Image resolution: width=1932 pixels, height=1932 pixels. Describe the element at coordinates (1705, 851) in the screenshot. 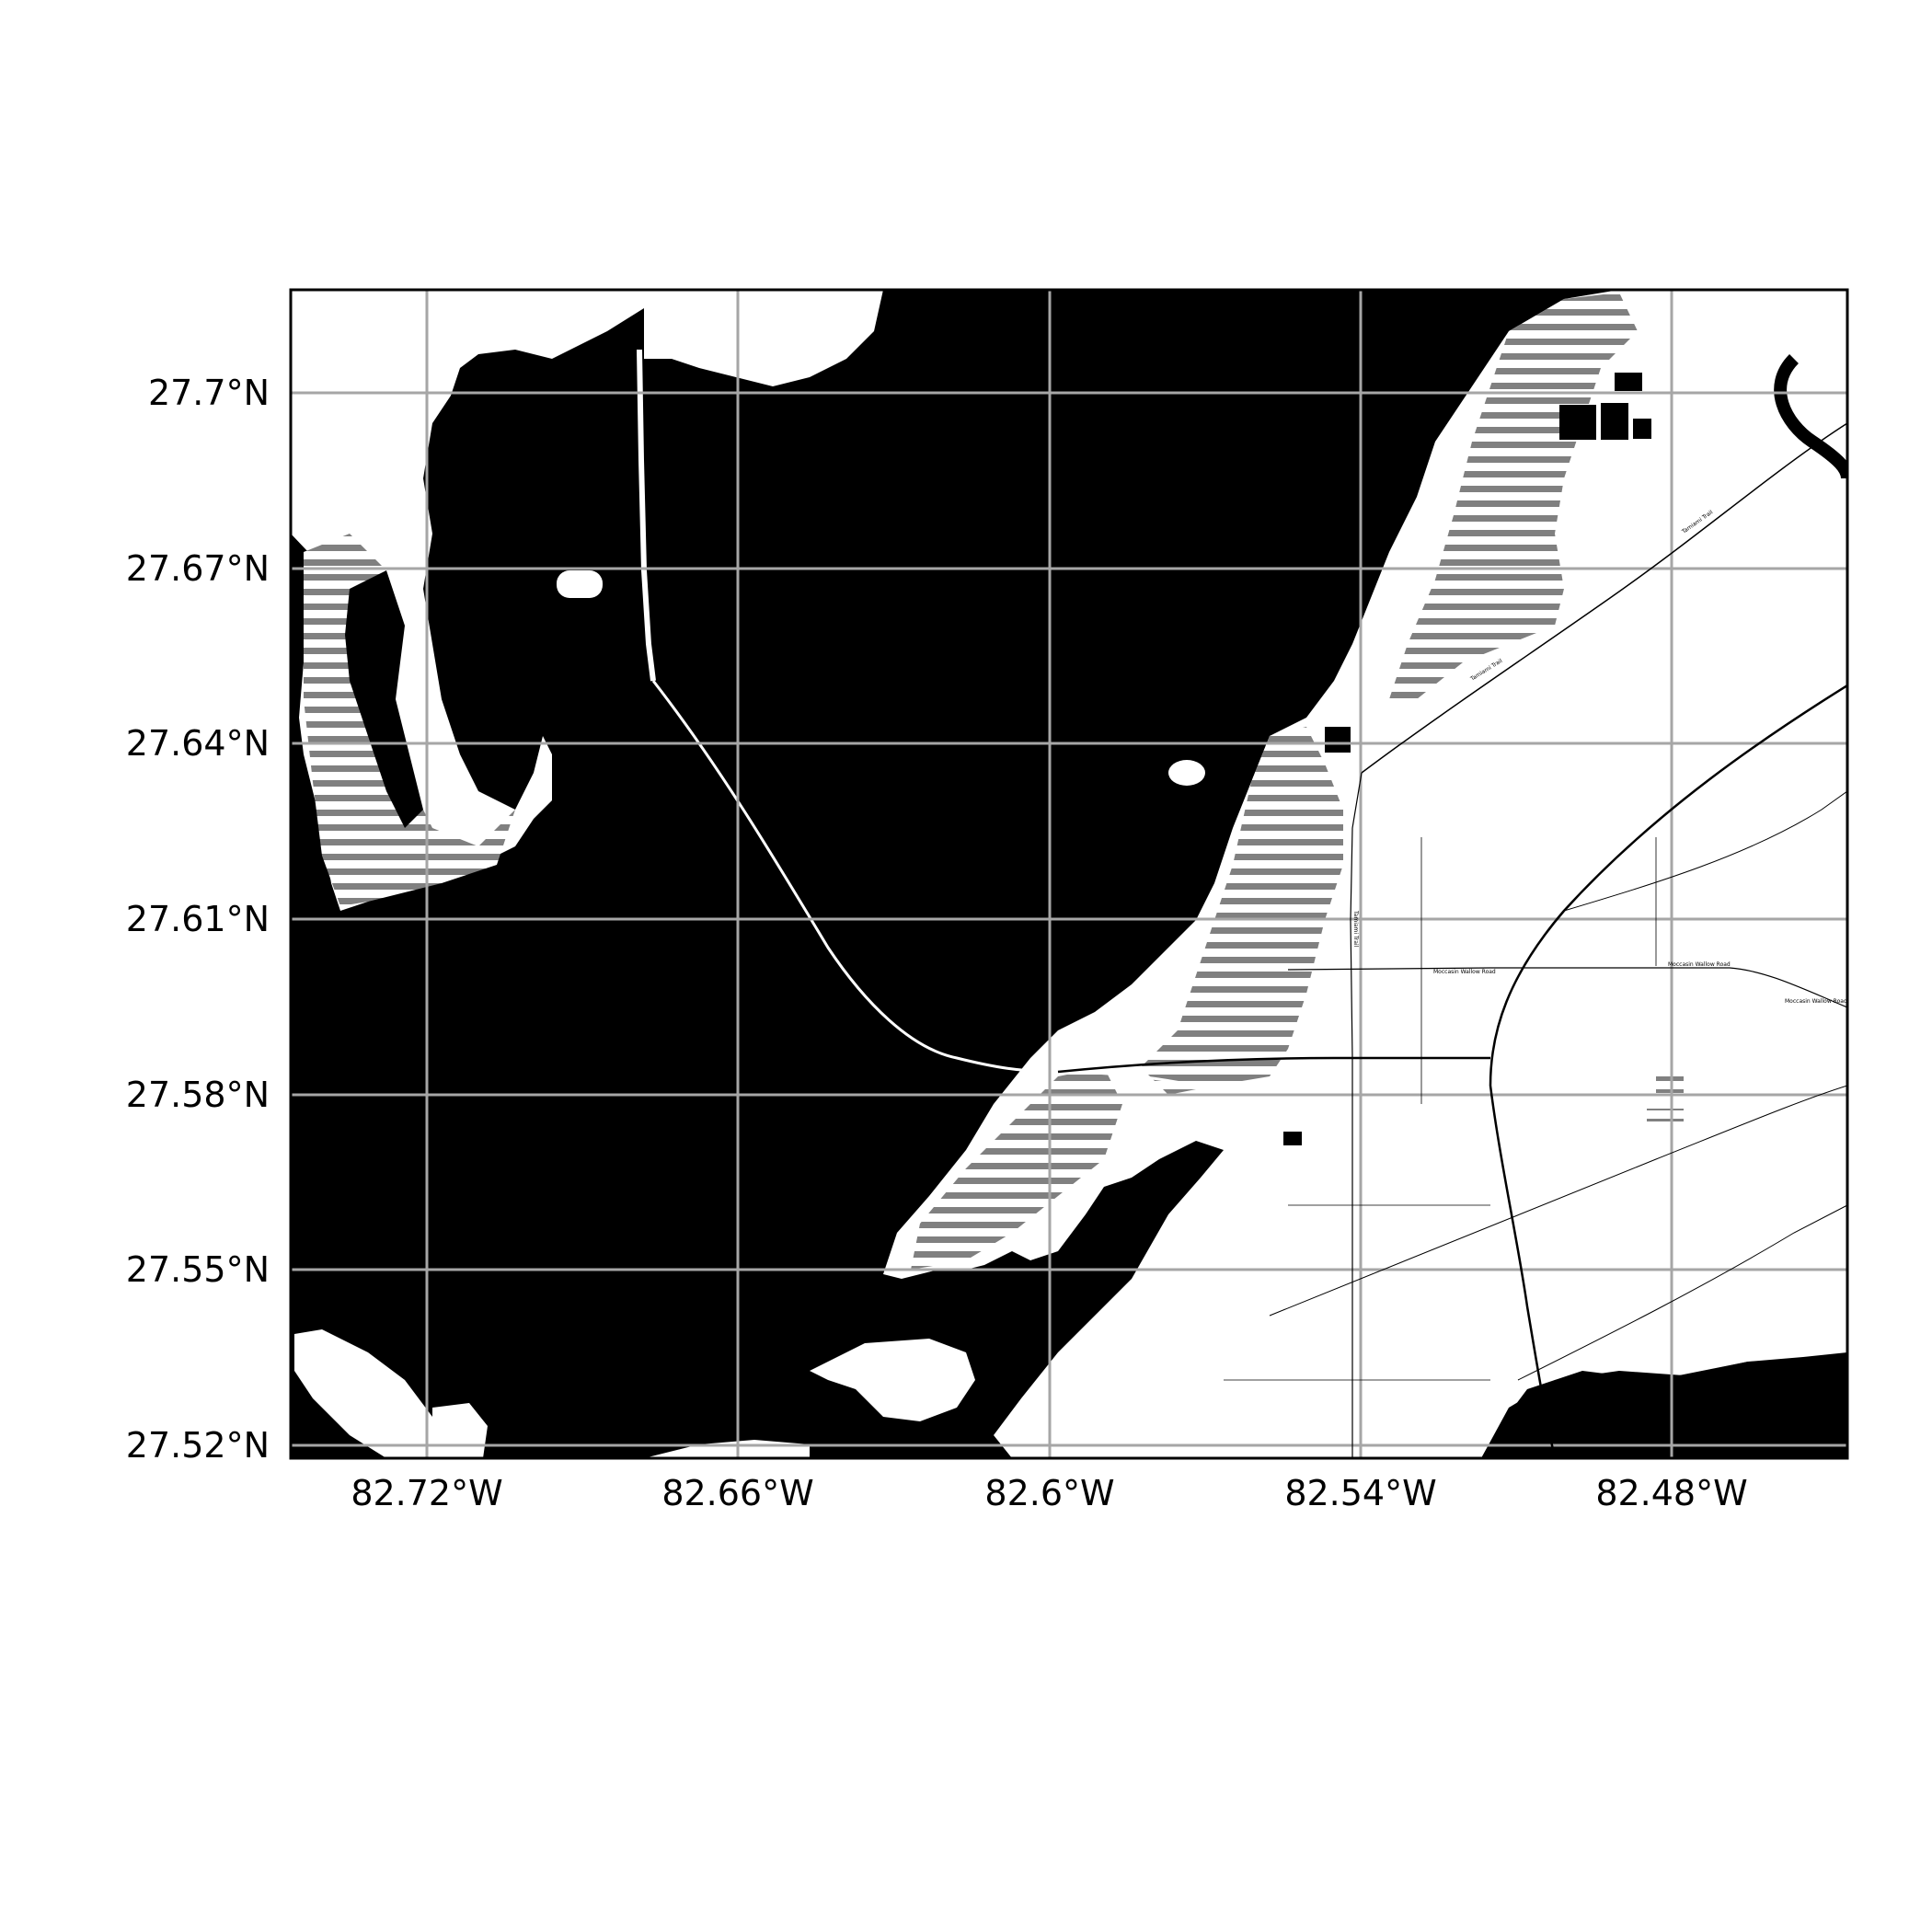

I see `road-east-connector` at that location.